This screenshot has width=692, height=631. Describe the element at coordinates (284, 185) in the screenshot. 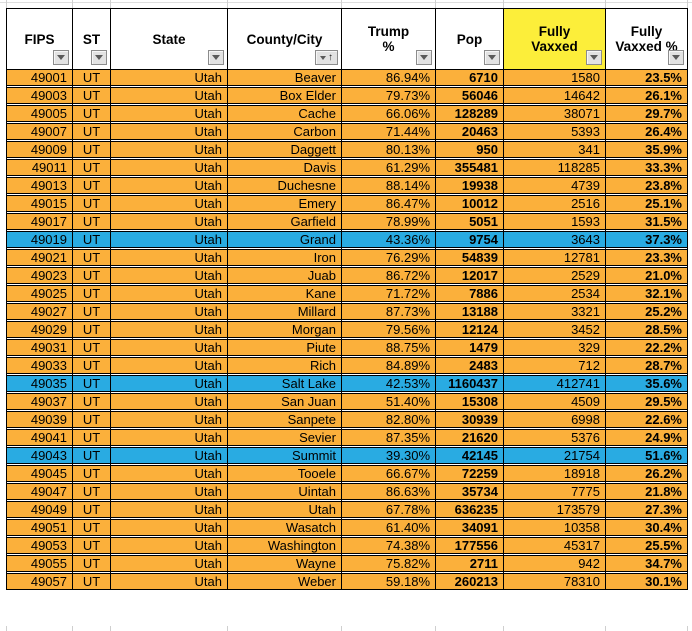

I see `cell-county: Duchesne` at that location.